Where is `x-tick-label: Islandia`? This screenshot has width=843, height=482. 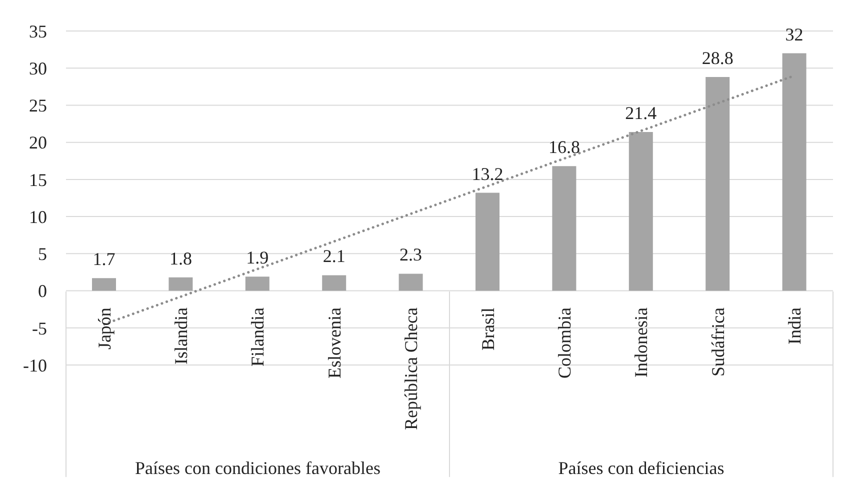 x-tick-label: Islandia is located at coordinates (181, 336).